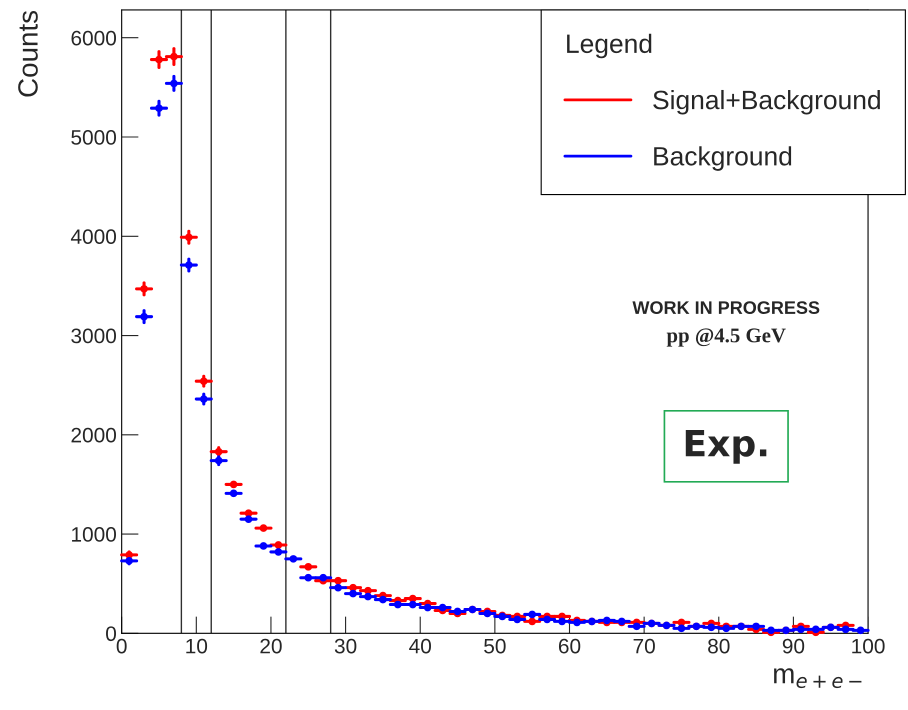  I want to click on legend-label: Background, so click(723, 158).